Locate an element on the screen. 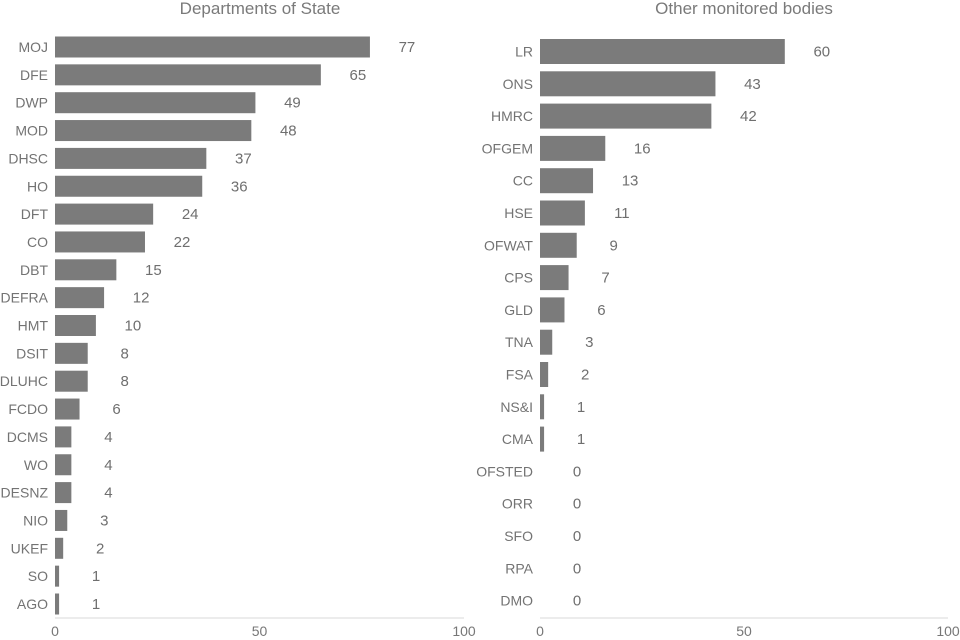  other-bodies-value-label: 2 is located at coordinates (585, 375).